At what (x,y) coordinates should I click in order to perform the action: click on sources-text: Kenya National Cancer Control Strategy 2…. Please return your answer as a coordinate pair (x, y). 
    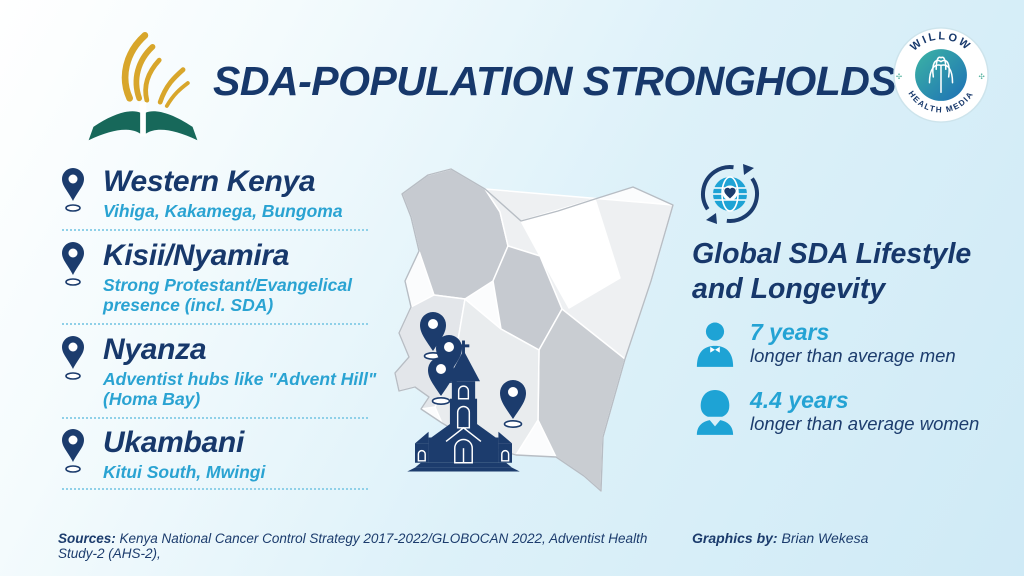
    Looking at the image, I should click on (353, 546).